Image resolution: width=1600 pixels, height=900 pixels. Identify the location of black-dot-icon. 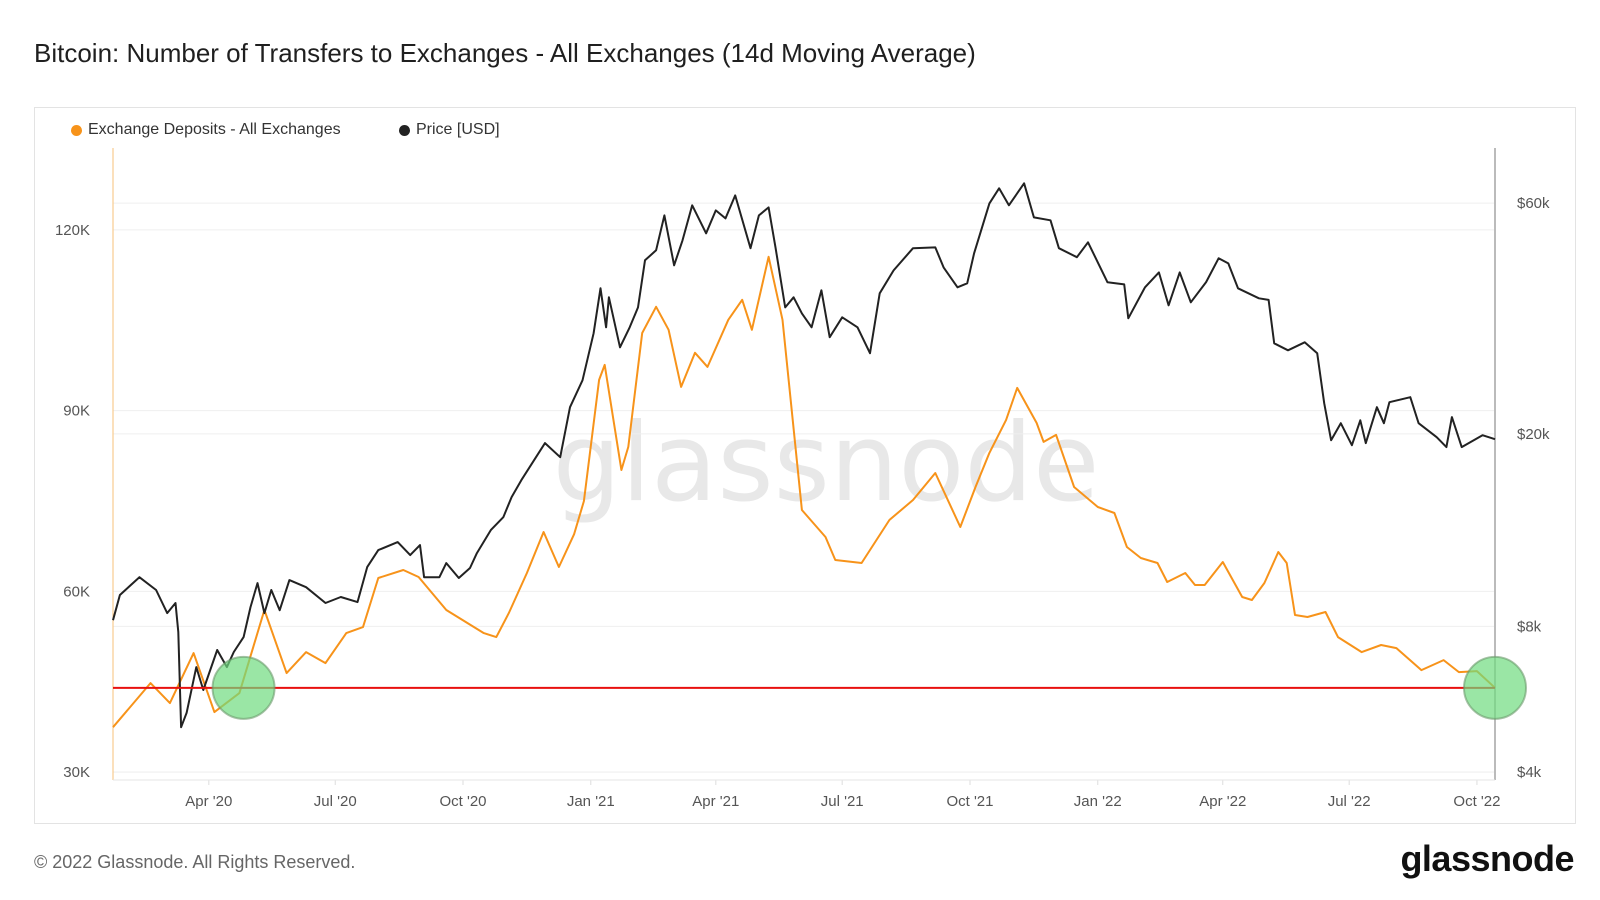
(404, 130).